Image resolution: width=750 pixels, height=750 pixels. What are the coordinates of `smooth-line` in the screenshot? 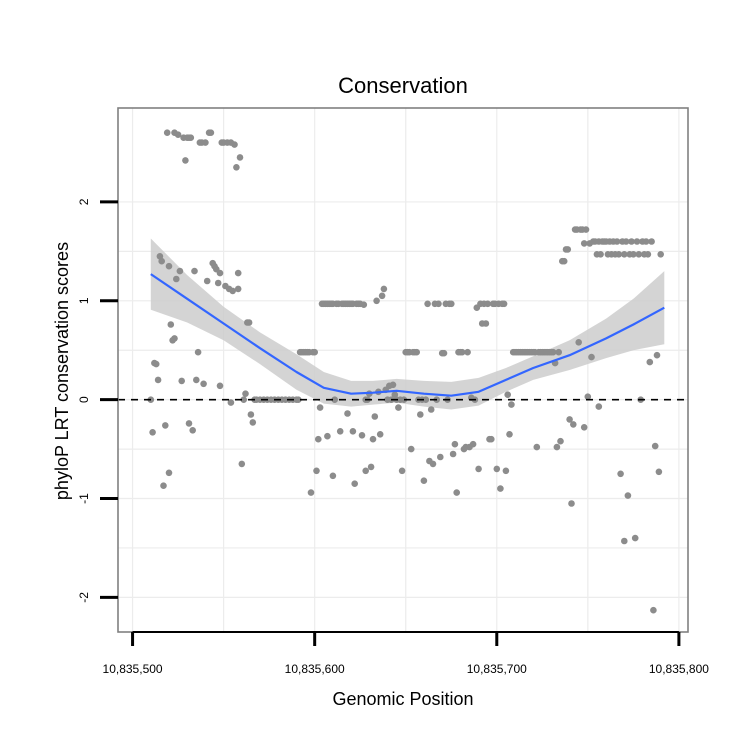 It's located at (407, 335).